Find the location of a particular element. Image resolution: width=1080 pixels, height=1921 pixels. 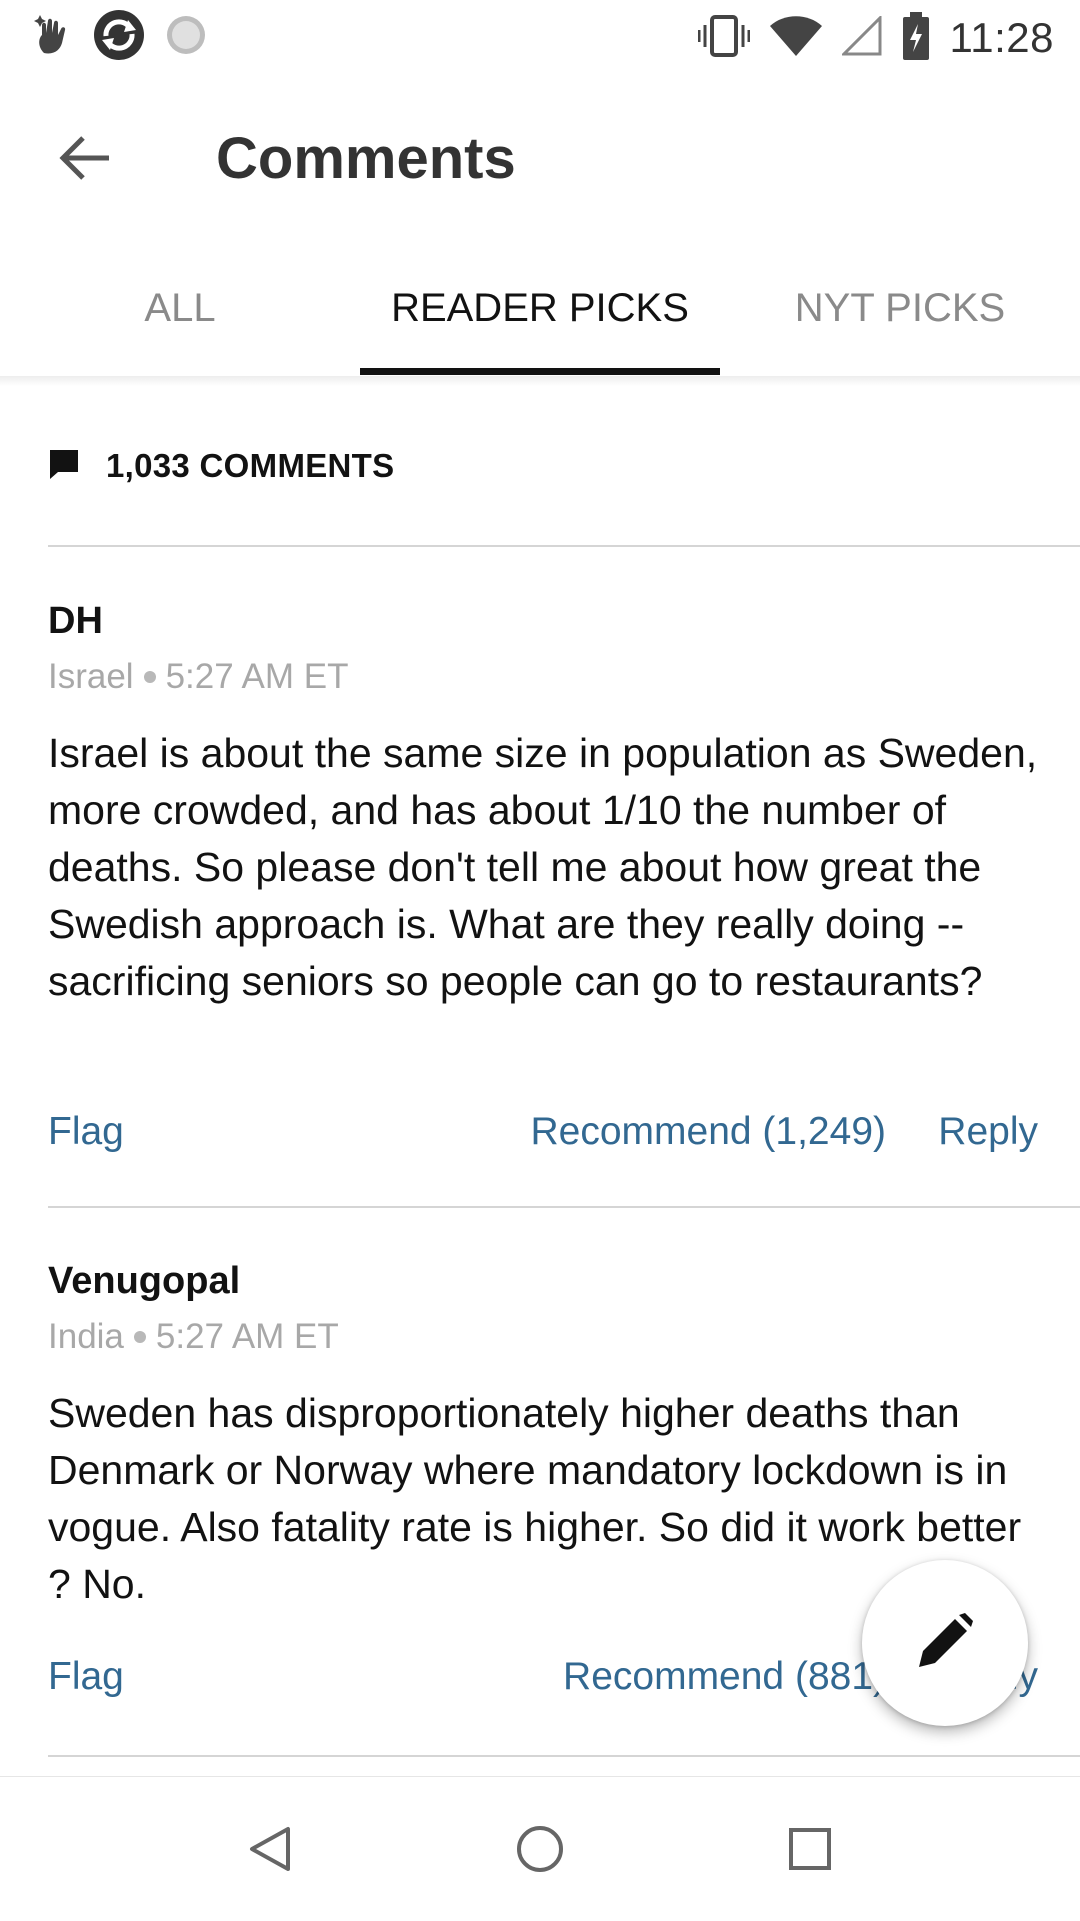

hand-sparkle-icon is located at coordinates (54, 37).